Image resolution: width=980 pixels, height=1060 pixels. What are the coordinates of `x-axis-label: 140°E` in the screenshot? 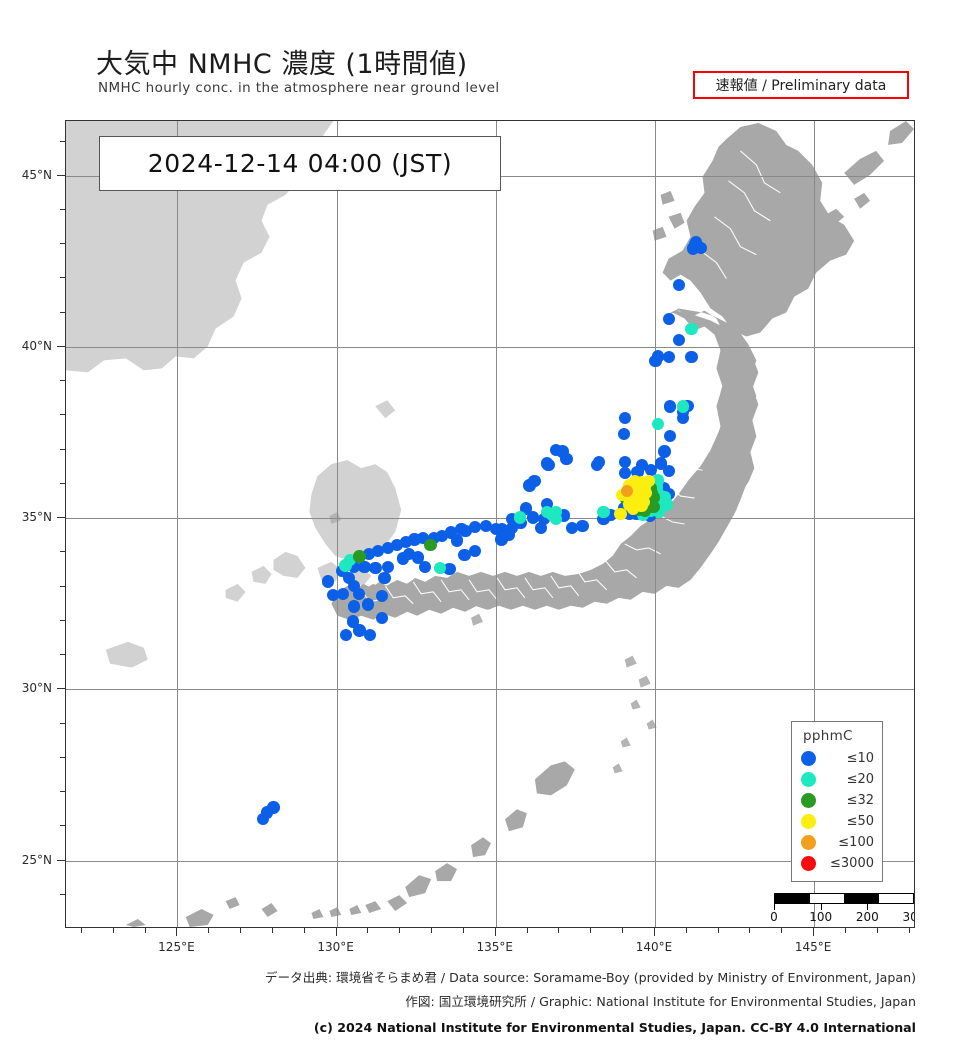 It's located at (654, 947).